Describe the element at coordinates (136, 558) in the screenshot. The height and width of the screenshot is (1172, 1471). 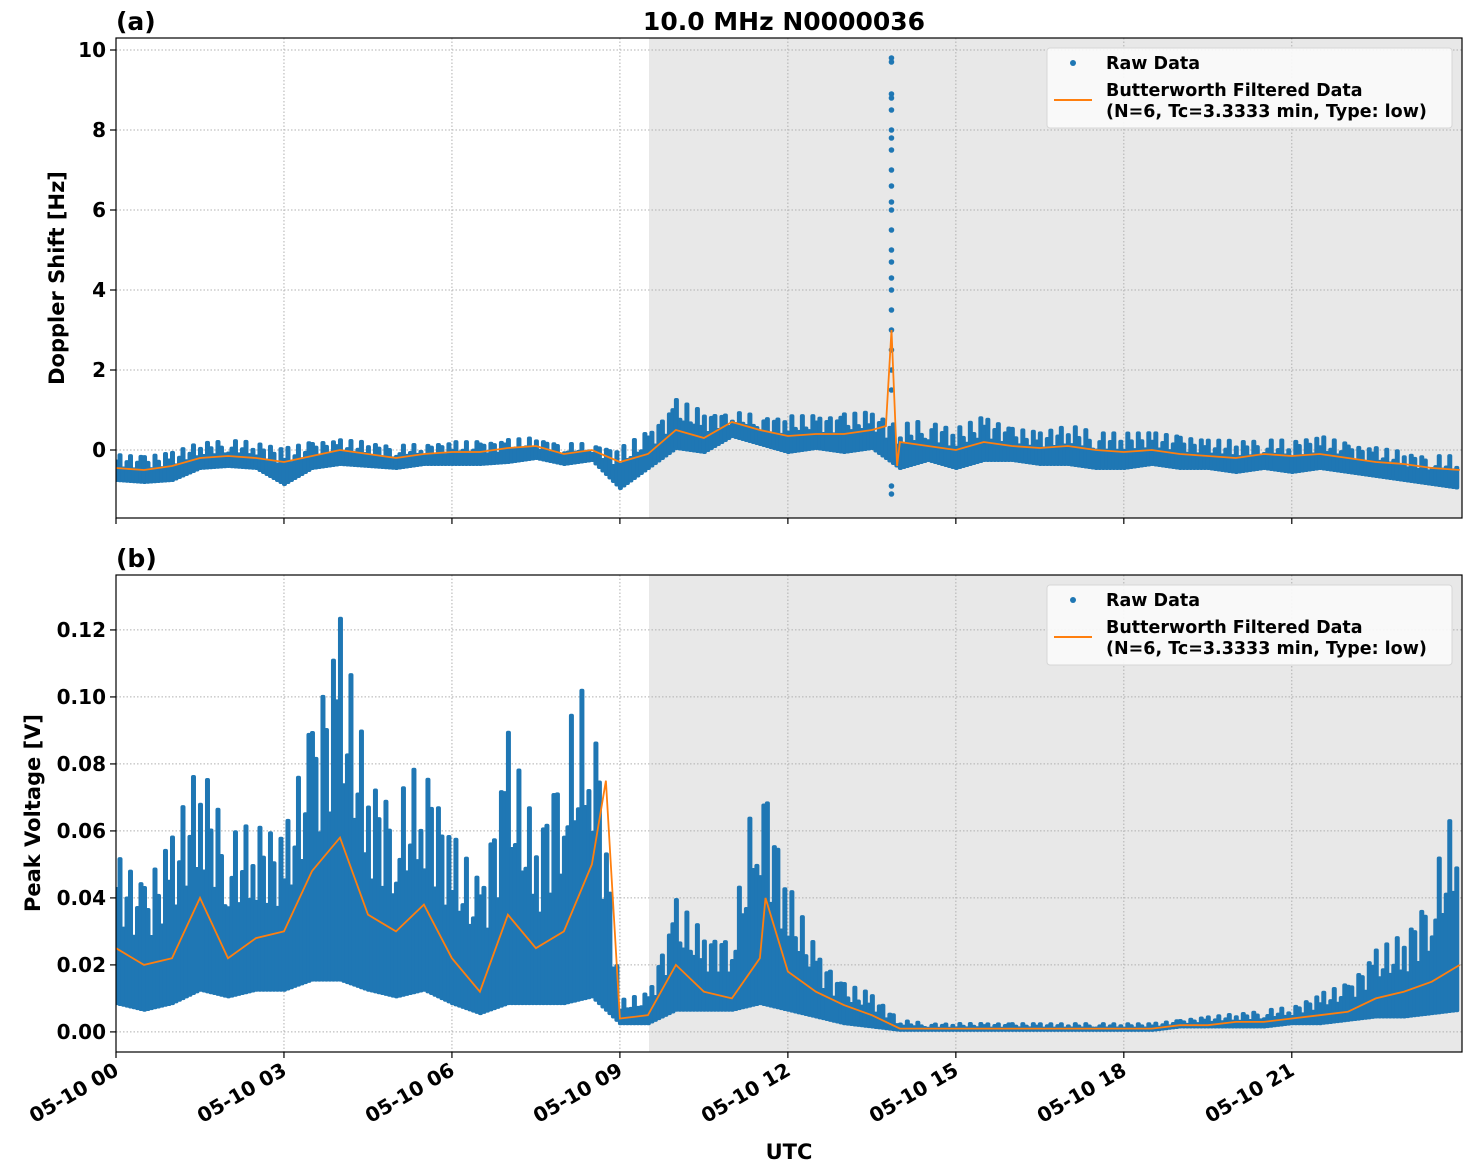
I see `panel-label-b: (b)` at that location.